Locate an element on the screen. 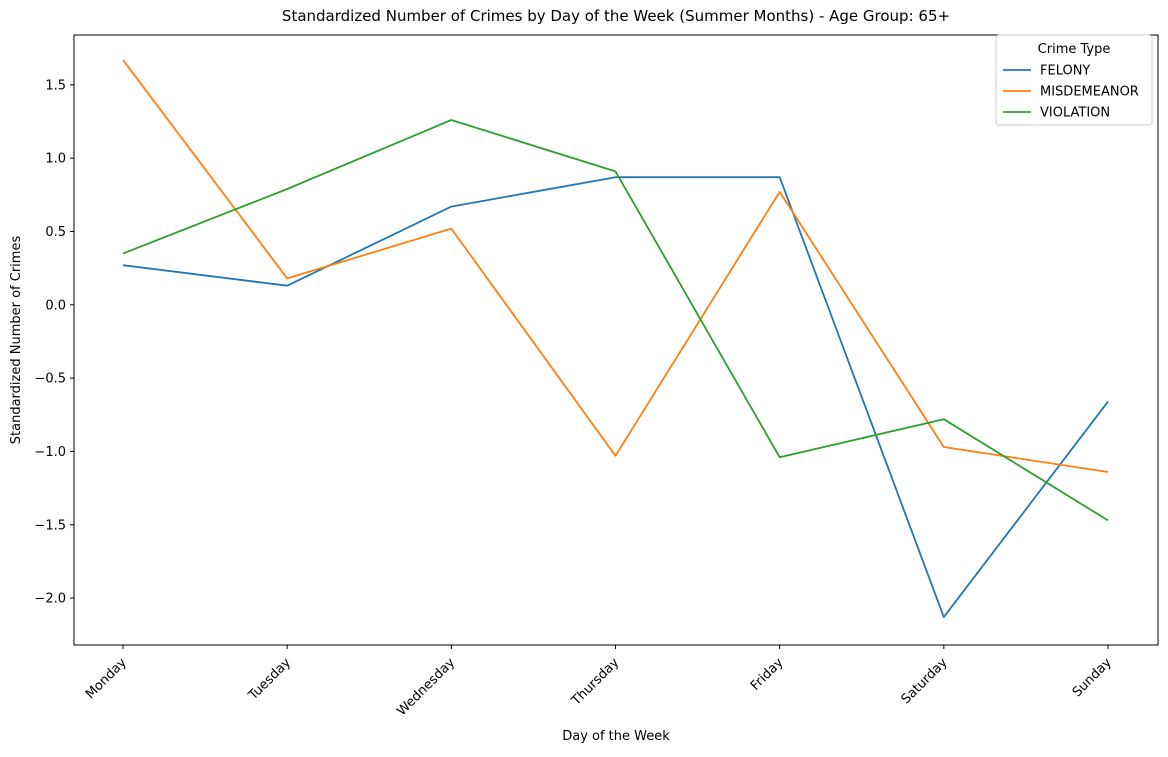 Image resolution: width=1168 pixels, height=757 pixels. y-tick-label: 0.0 is located at coordinates (55, 305).